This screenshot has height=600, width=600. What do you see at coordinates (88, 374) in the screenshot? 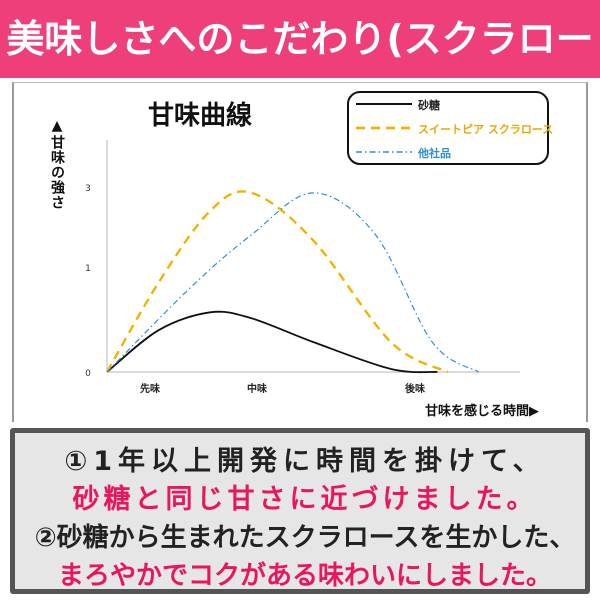
I see `y-tick-label-0: 0` at bounding box center [88, 374].